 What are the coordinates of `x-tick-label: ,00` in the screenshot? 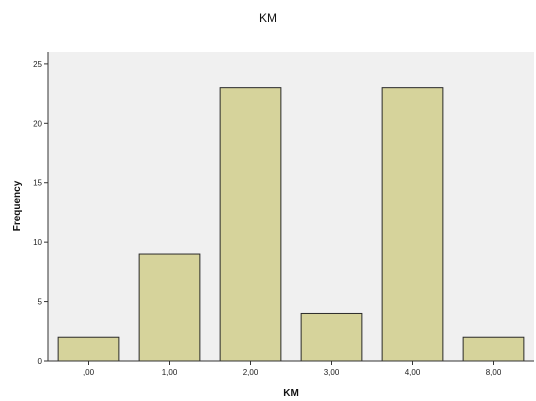 It's located at (89, 372).